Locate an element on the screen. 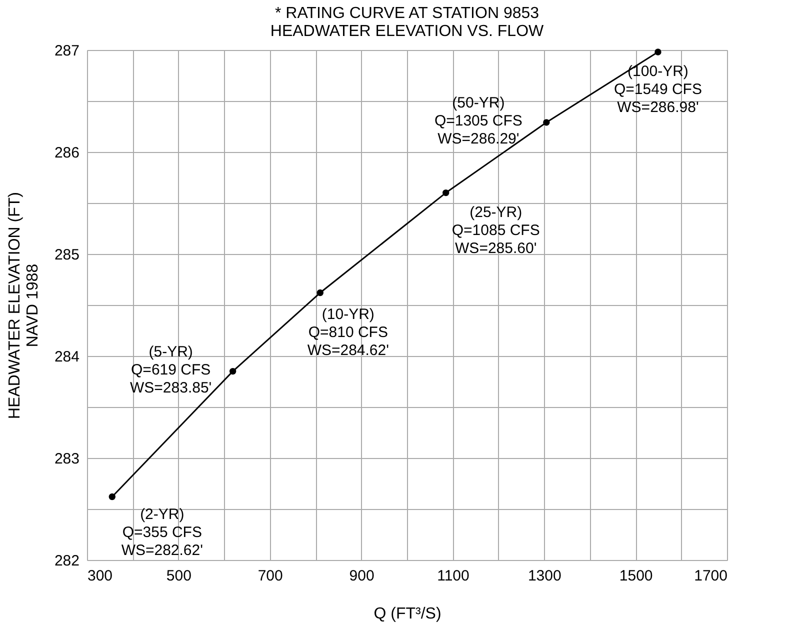 The width and height of the screenshot is (811, 641). y-tick-label: 287 is located at coordinates (67, 51).